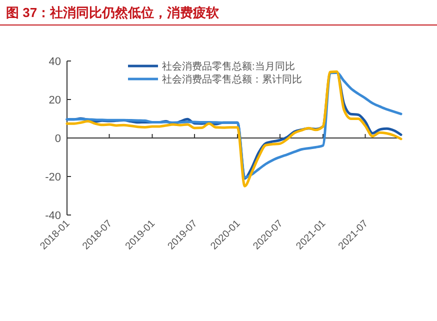 The height and width of the screenshot is (321, 437). What do you see at coordinates (232, 80) in the screenshot?
I see `legend-label: 社会消费品零售总额：累计同比` at bounding box center [232, 80].